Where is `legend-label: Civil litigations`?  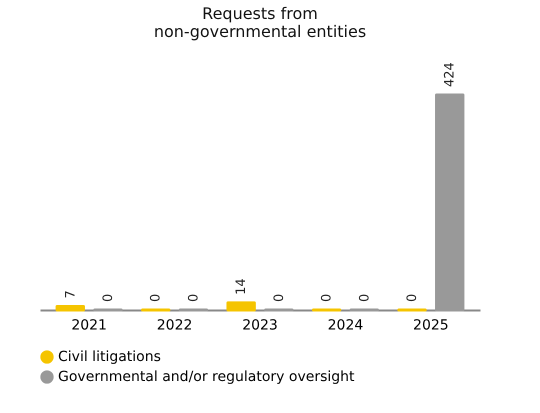
legend-label: Civil litigations is located at coordinates (109, 357).